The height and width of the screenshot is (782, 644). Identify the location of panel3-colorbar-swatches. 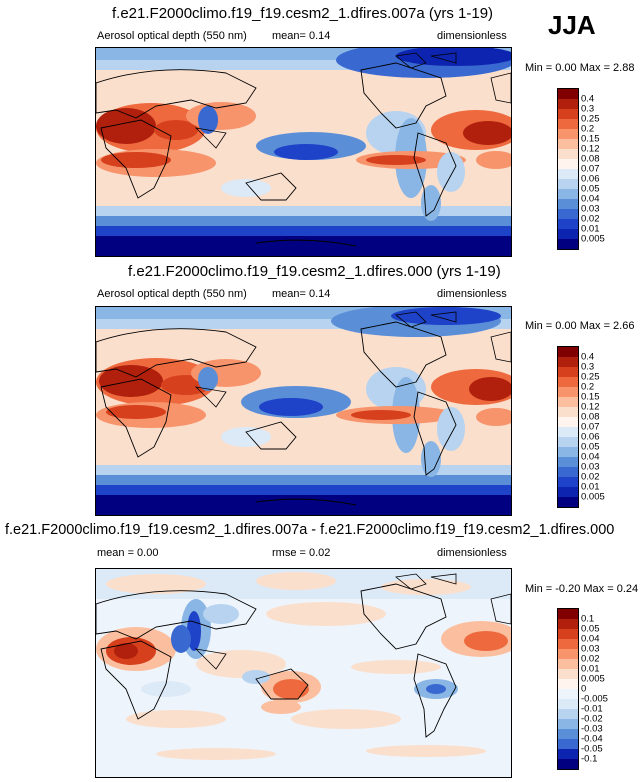
(568, 689).